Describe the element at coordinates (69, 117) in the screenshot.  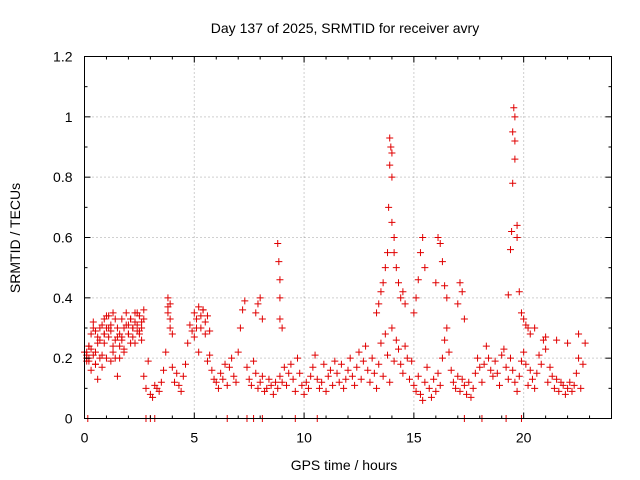
I see `y-tick-label: 1` at that location.